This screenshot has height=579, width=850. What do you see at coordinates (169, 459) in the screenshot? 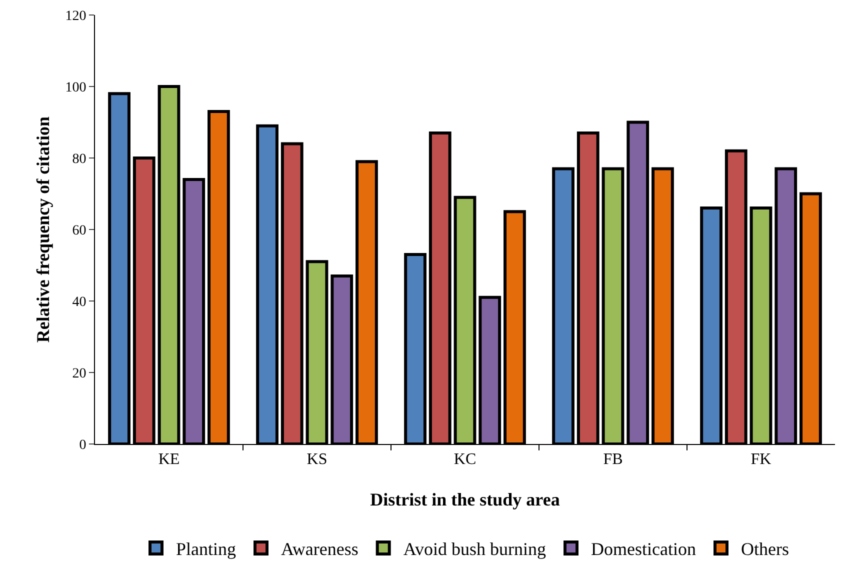
I see `x-tick-label: KE` at bounding box center [169, 459].